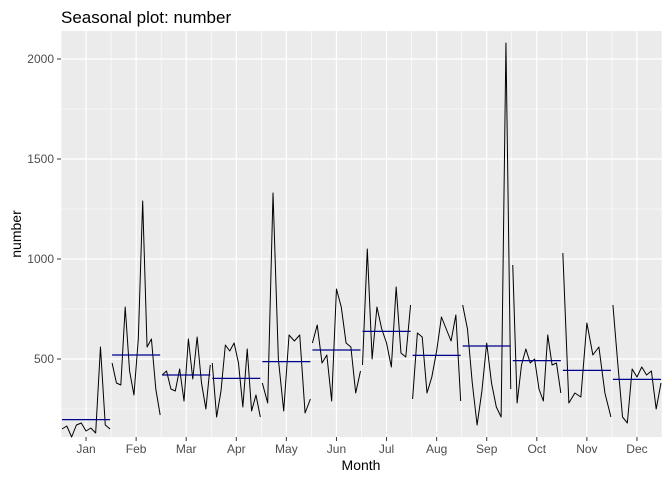 The width and height of the screenshot is (672, 480). What do you see at coordinates (136, 308) in the screenshot?
I see `series-line-feb` at bounding box center [136, 308].